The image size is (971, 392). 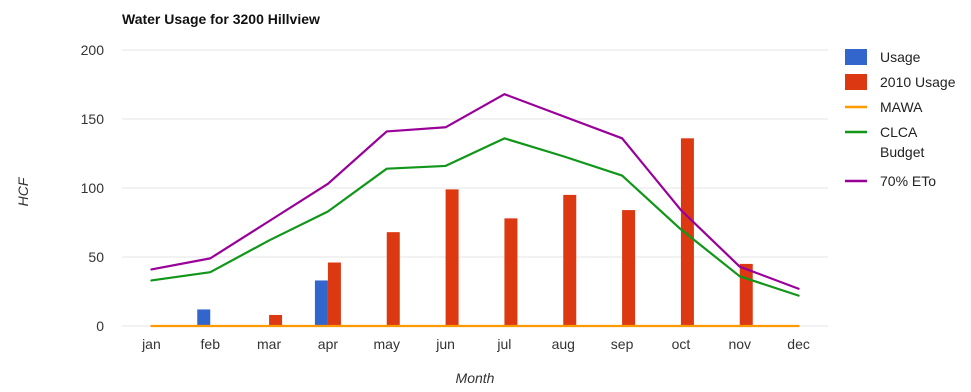 What do you see at coordinates (622, 344) in the screenshot?
I see `x-tick-label: sep` at bounding box center [622, 344].